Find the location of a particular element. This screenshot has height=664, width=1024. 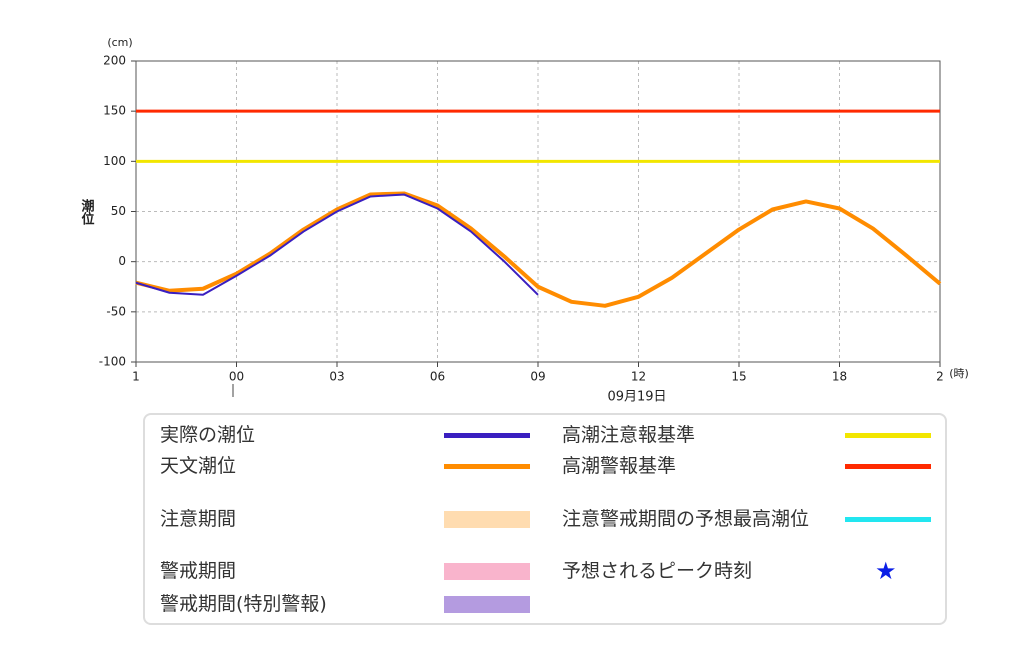

legend-label: 注意警戒期間の予想最高潮位 is located at coordinates (686, 519).